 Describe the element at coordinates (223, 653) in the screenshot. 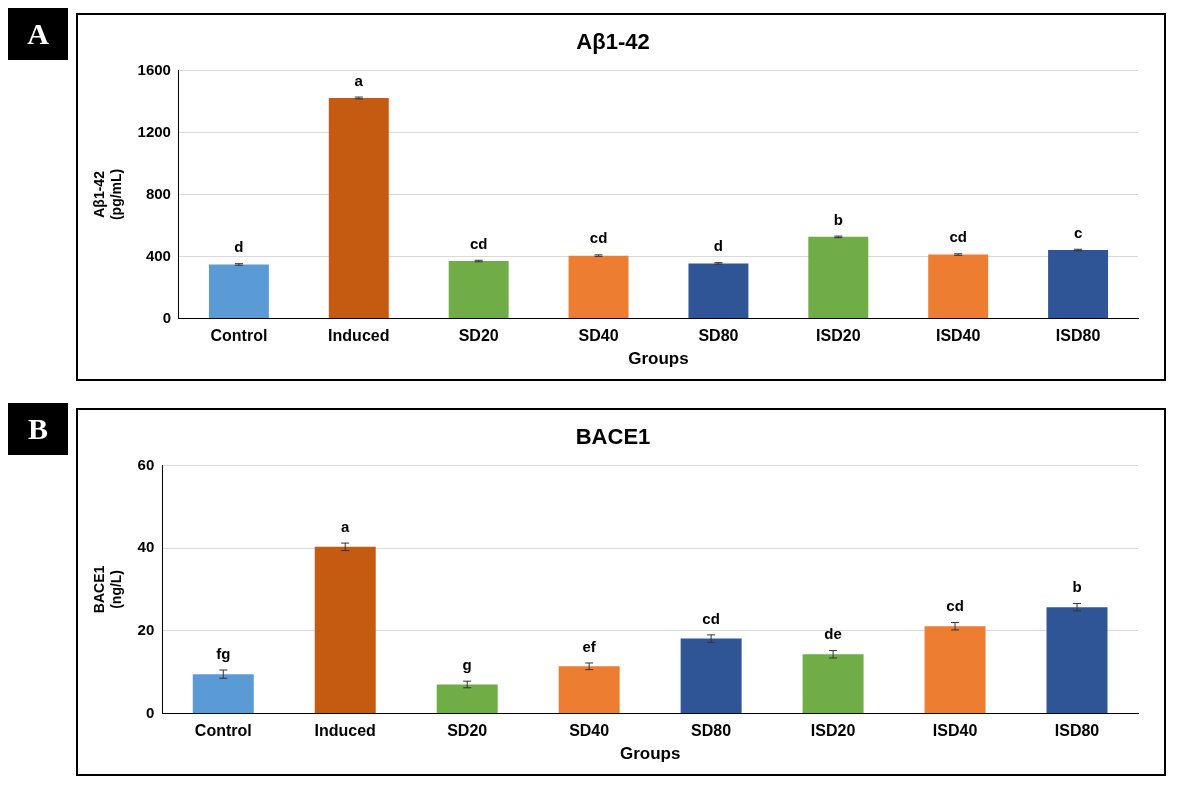

I see `annotation: fg` at that location.